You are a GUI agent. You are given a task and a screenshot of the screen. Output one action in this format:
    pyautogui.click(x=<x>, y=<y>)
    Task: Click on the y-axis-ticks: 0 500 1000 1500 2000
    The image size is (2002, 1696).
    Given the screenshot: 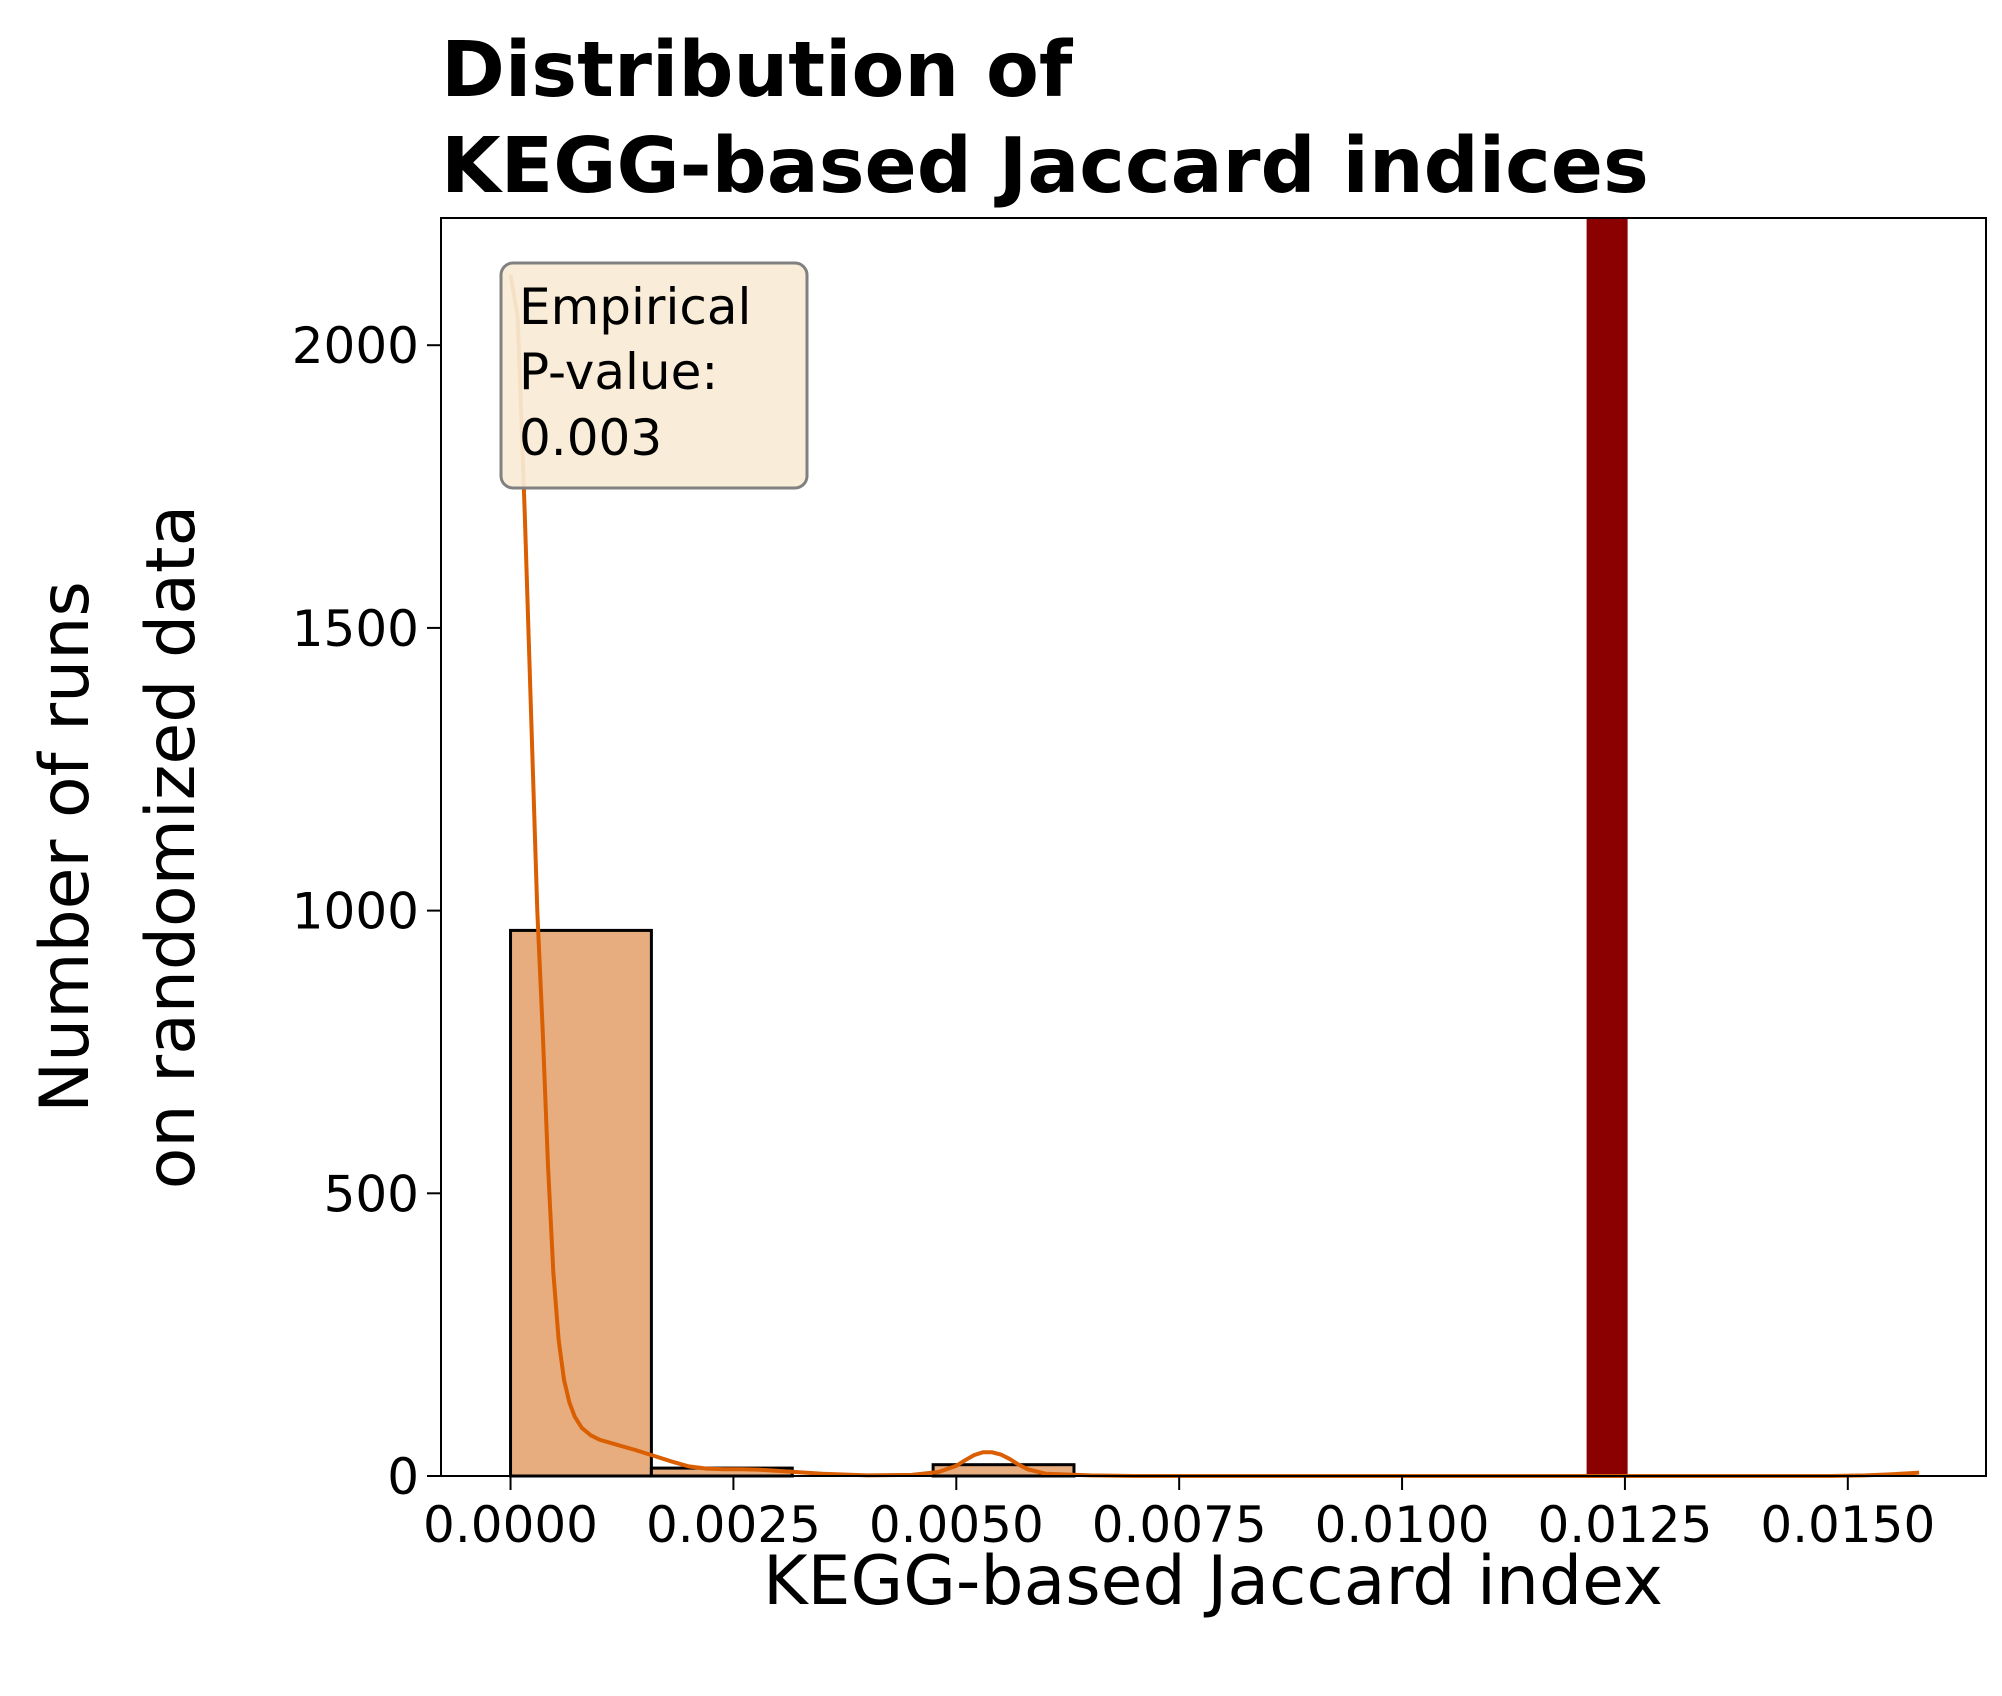 What is the action you would take?
    pyautogui.click(x=366, y=911)
    